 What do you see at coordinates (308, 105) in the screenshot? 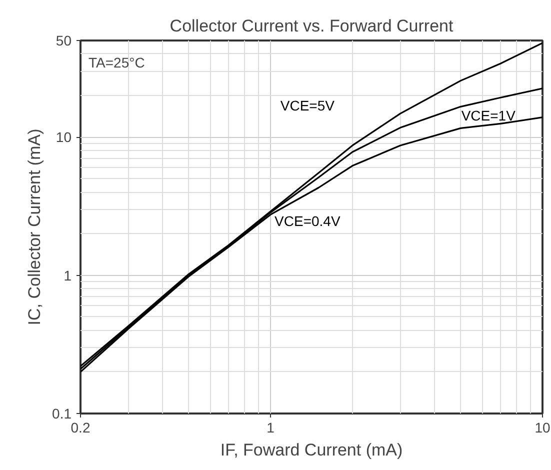
I see `text: VCE=5V` at bounding box center [308, 105].